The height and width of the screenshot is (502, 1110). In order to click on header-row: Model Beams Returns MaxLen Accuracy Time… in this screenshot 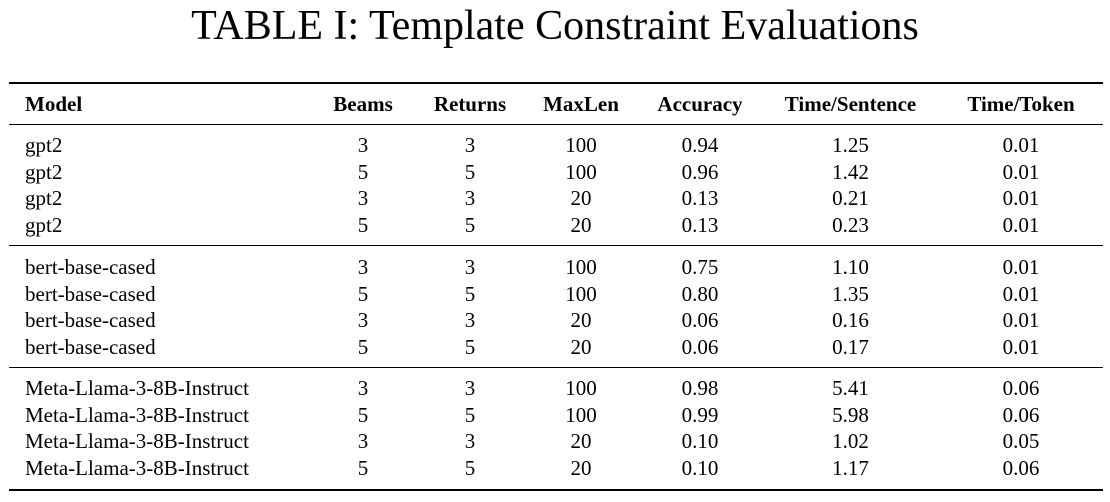, I will do `click(556, 104)`.